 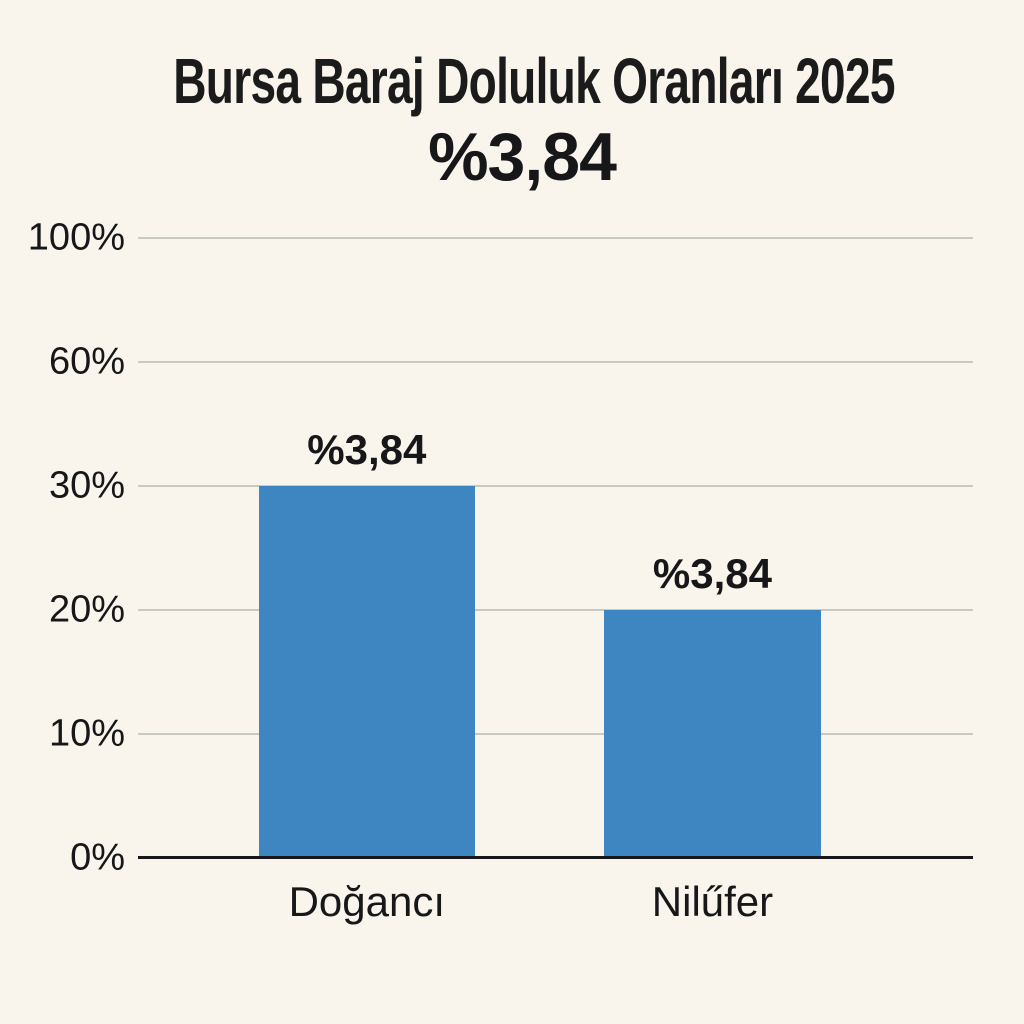 What do you see at coordinates (366, 901) in the screenshot?
I see `x-axis-category-label: Doğancı` at bounding box center [366, 901].